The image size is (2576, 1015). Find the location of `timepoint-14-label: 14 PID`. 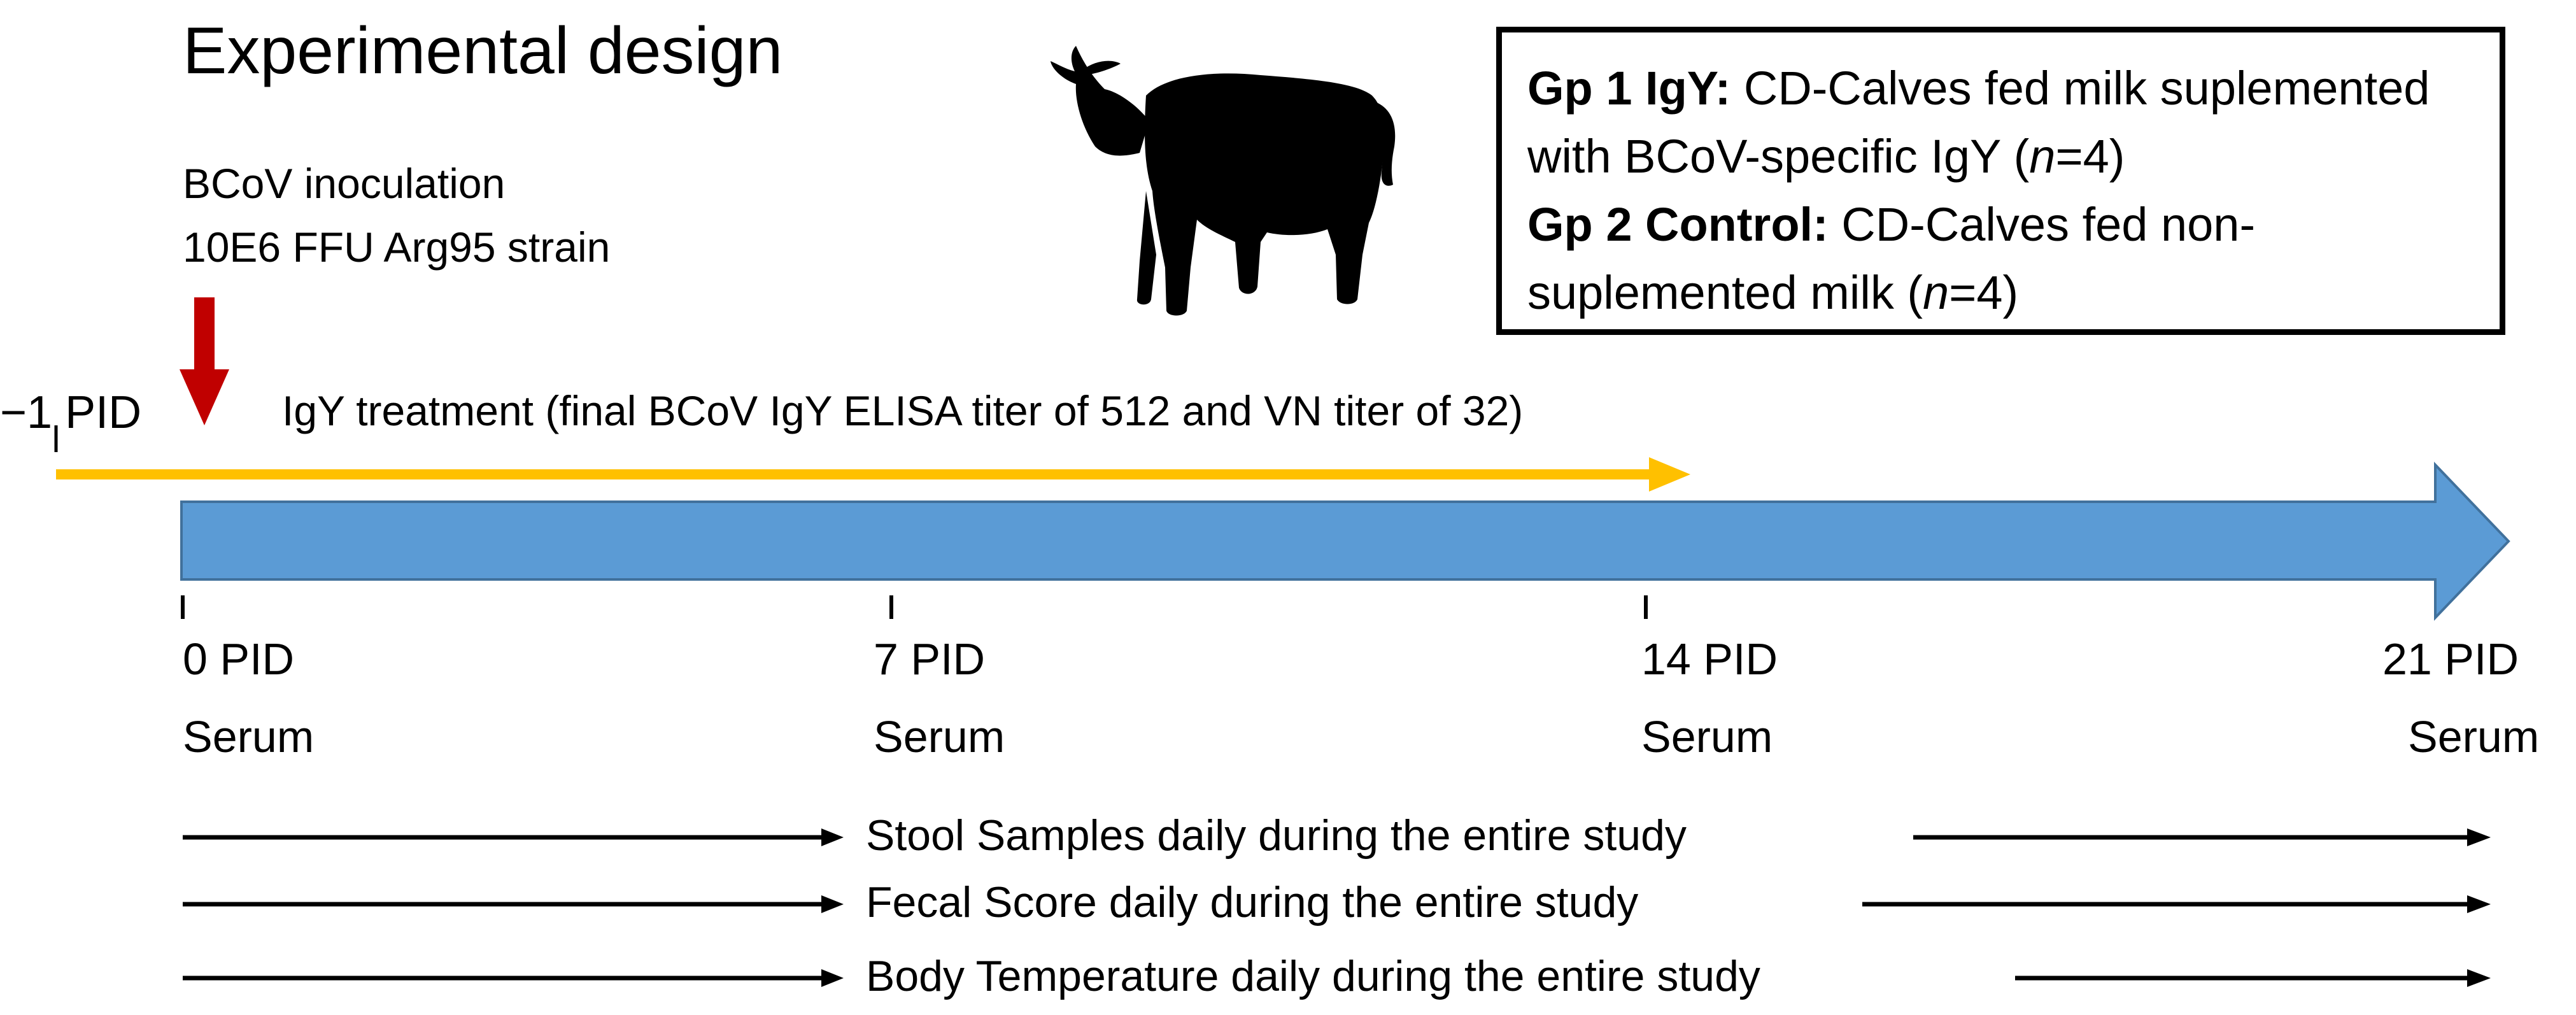

timepoint-14-label: 14 PID is located at coordinates (1709, 659).